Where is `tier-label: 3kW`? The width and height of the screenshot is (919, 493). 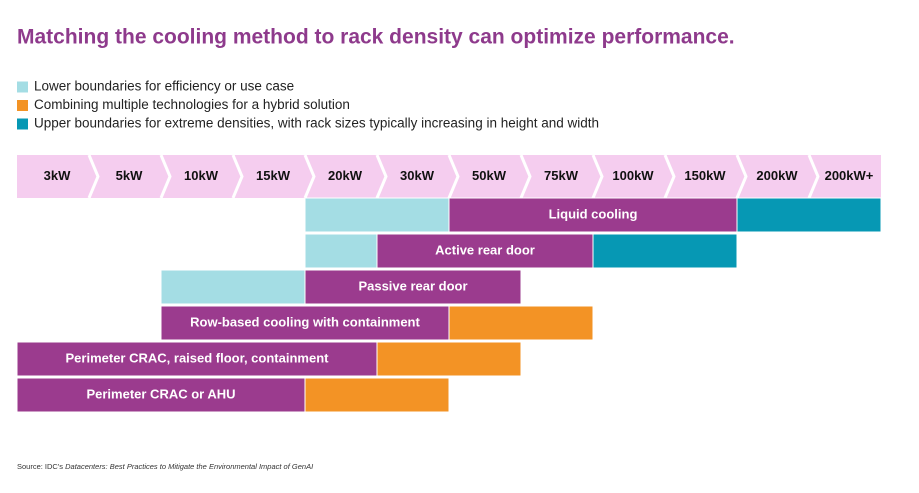
tier-label: 3kW is located at coordinates (57, 175).